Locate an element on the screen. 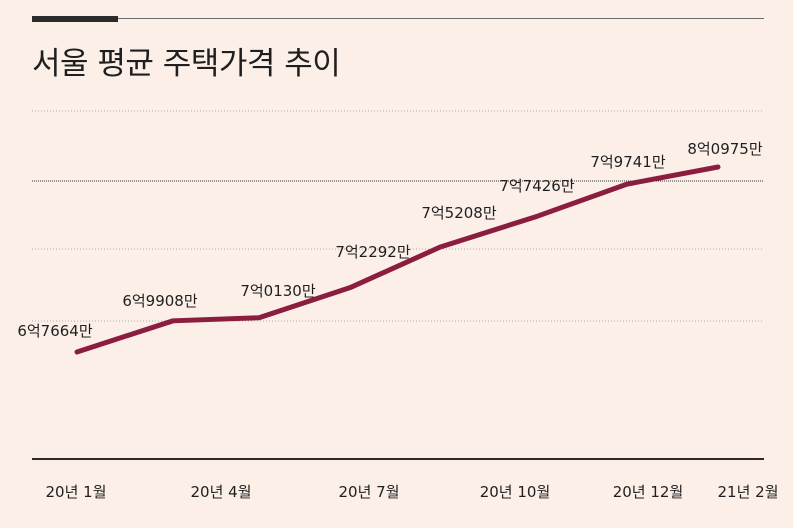 The image size is (793, 528). data-label: 7억9741만 is located at coordinates (628, 162).